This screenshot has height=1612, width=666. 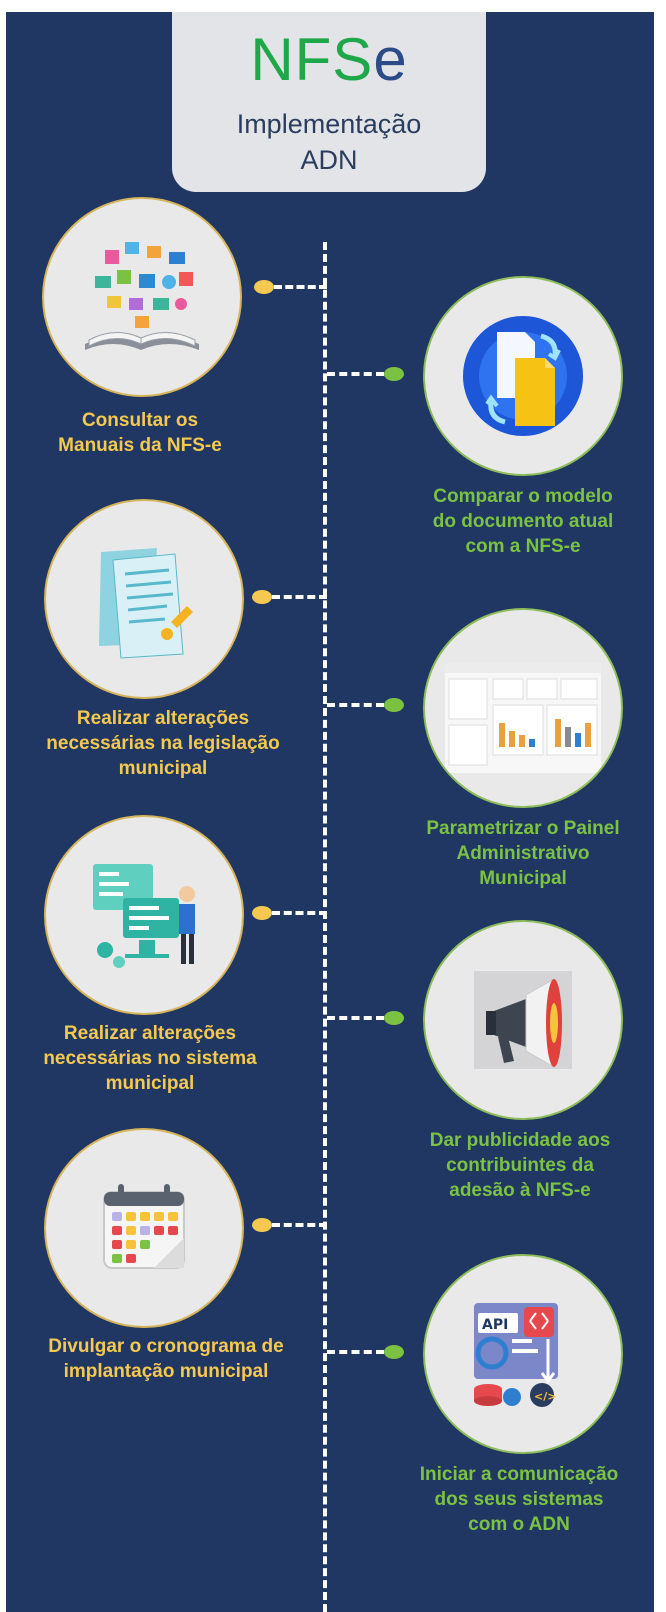 What do you see at coordinates (140, 433) in the screenshot?
I see `step-1-label: Consultar os Manuais da NFS-e` at bounding box center [140, 433].